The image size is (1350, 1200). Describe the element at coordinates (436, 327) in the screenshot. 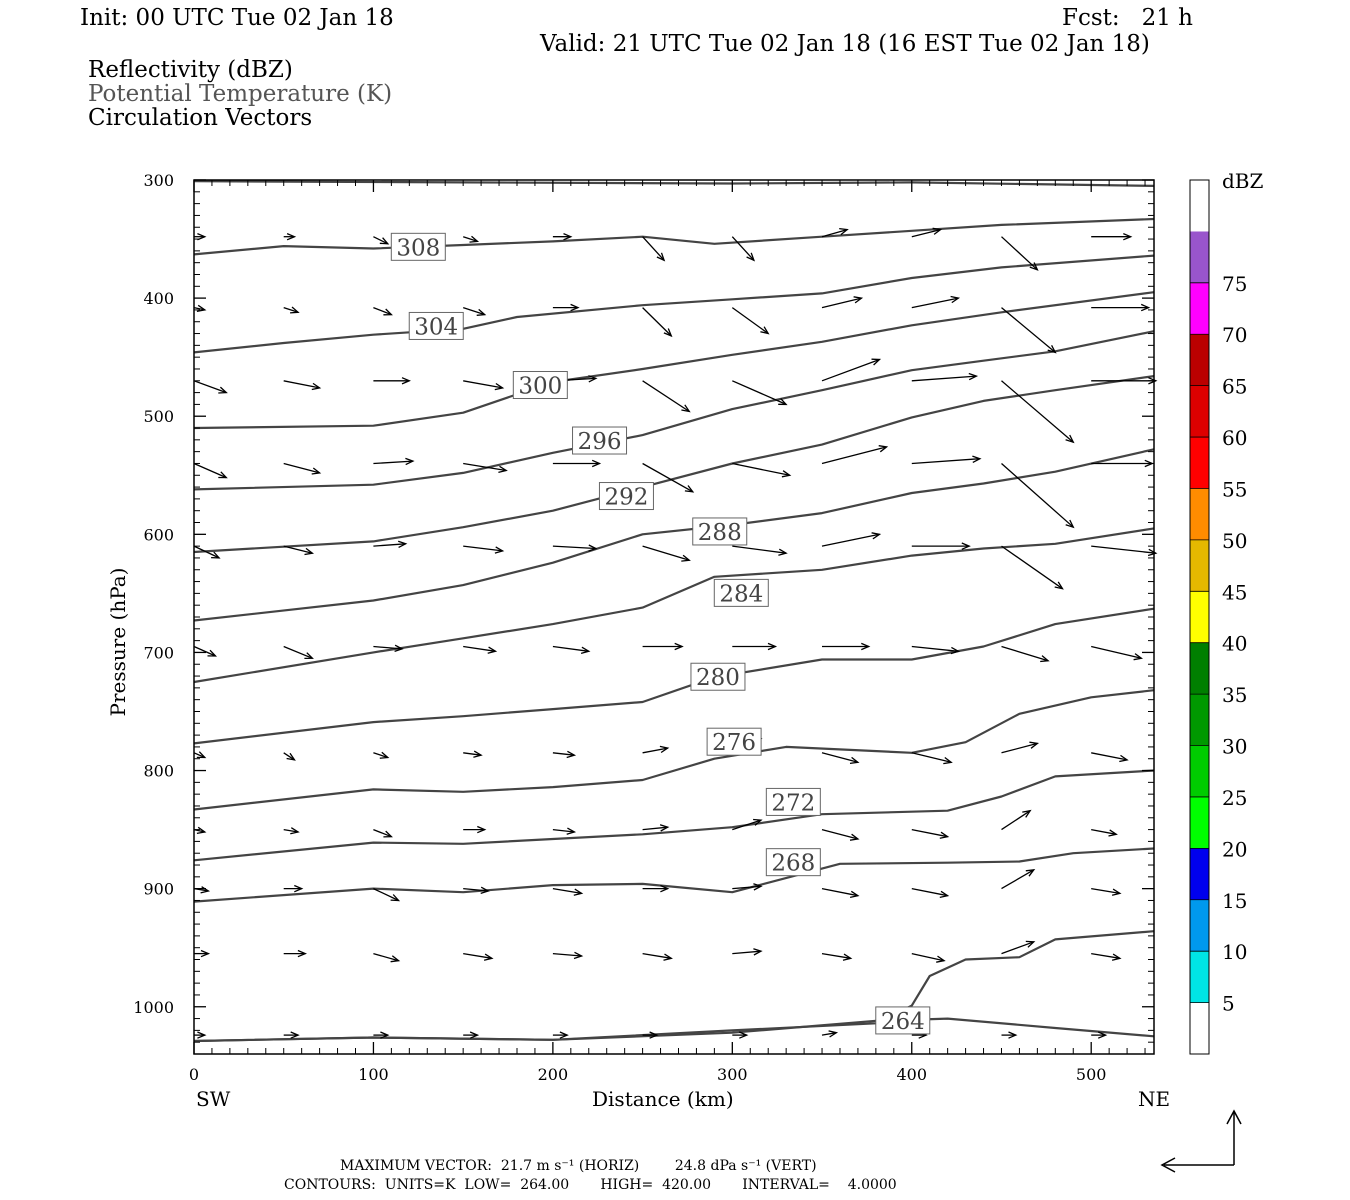

I see `contour-label-304: 304` at that location.